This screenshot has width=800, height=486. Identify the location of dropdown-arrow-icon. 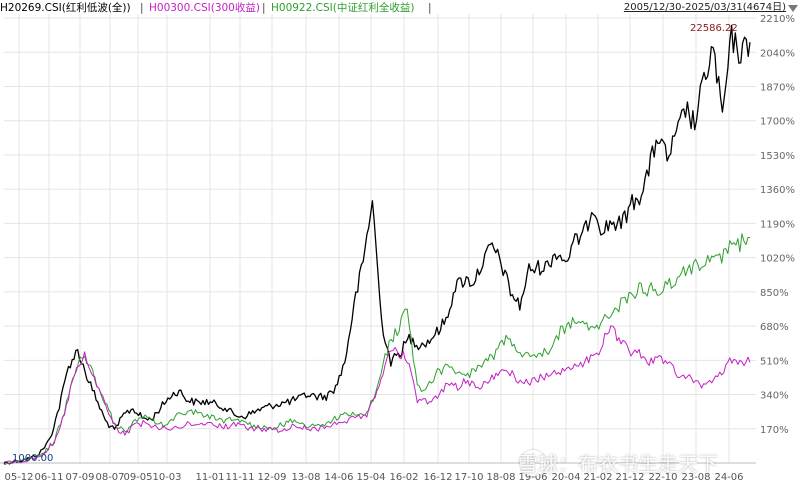
(793, 8).